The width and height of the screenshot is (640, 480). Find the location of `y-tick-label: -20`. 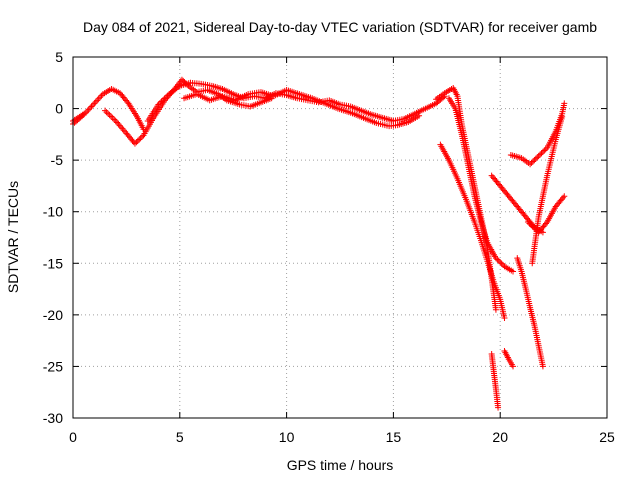

y-tick-label: -20 is located at coordinates (53, 315).